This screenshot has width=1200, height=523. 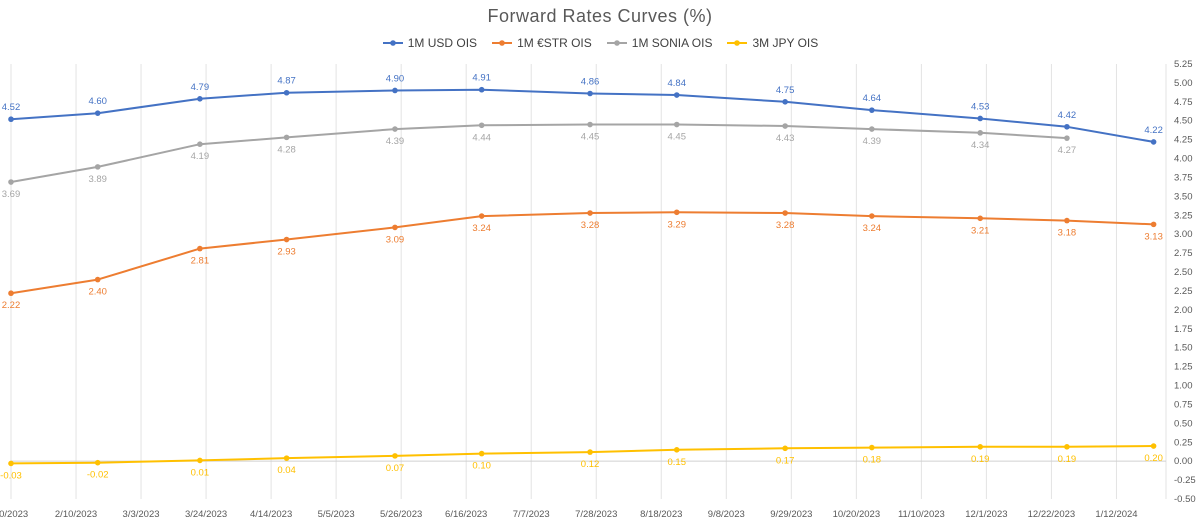 What do you see at coordinates (1183, 64) in the screenshot?
I see `y-tick-label: 5.25` at bounding box center [1183, 64].